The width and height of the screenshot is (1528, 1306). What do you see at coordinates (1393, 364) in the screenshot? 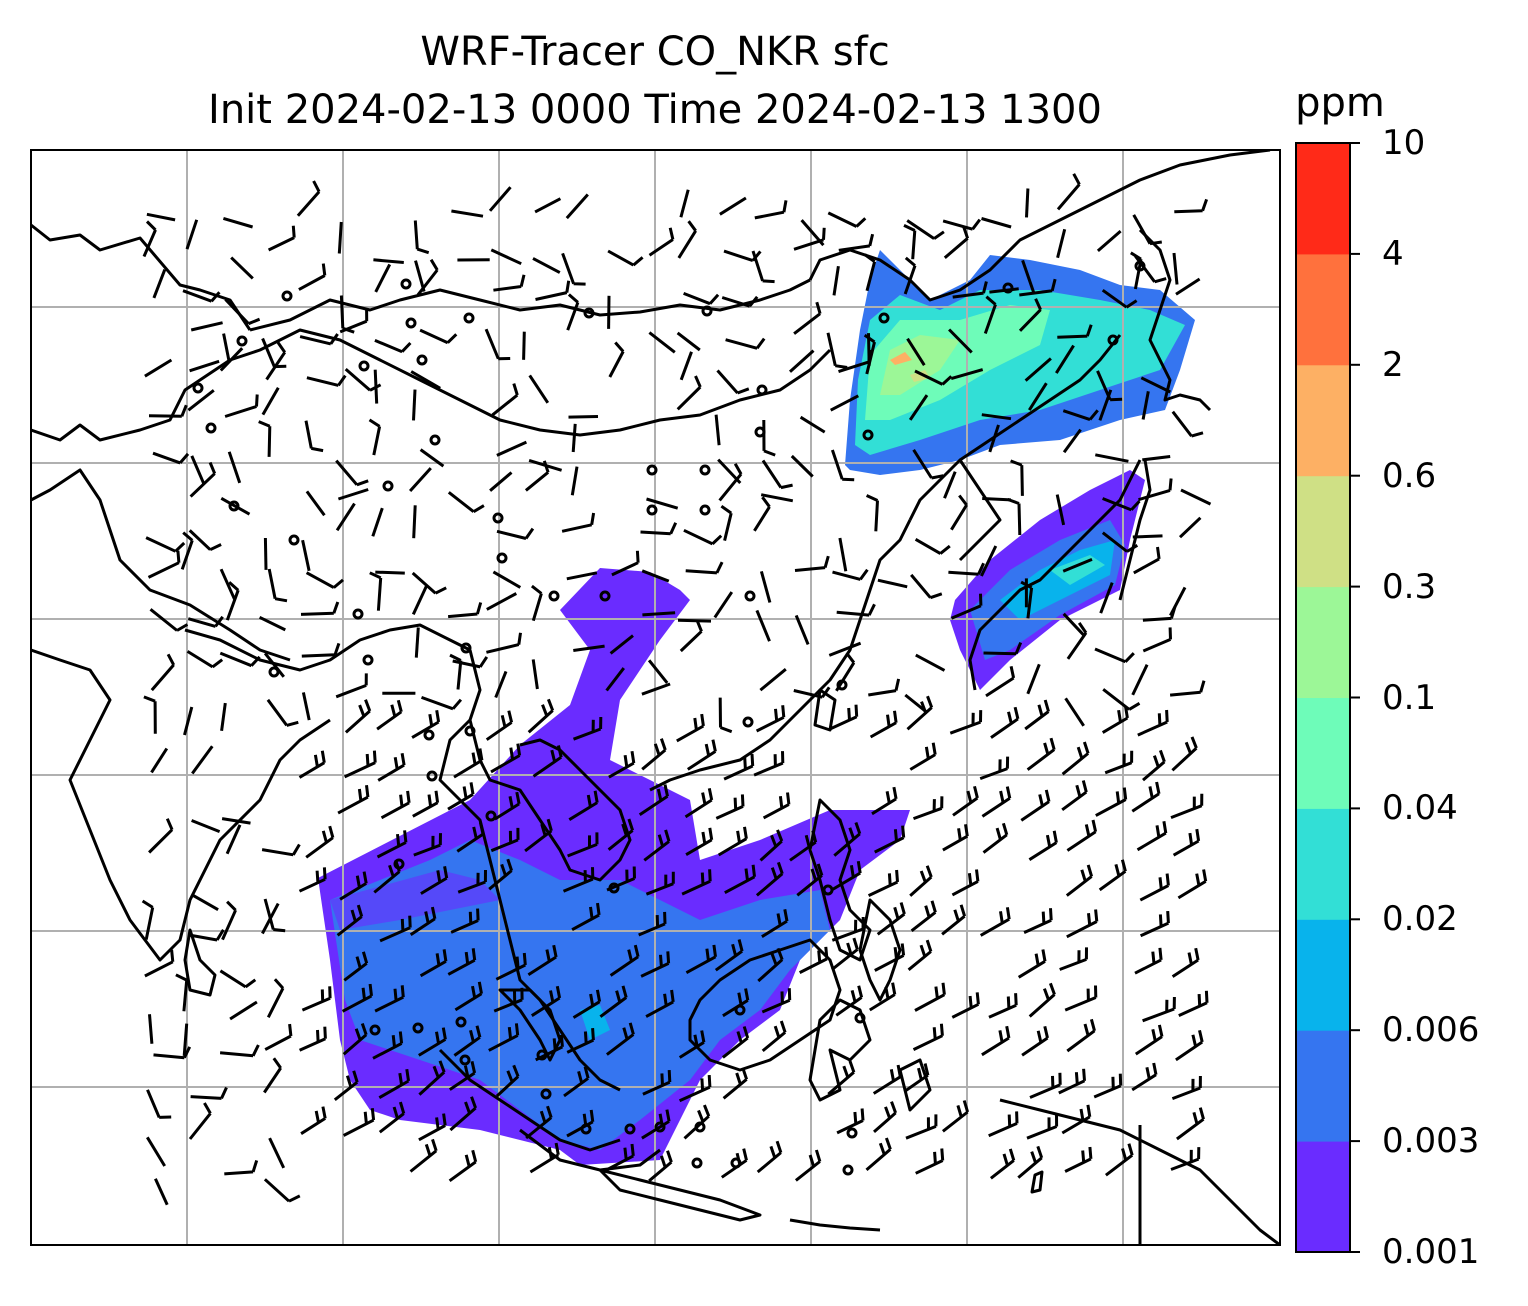
I see `colorbar-tick-label: 2` at bounding box center [1393, 364].